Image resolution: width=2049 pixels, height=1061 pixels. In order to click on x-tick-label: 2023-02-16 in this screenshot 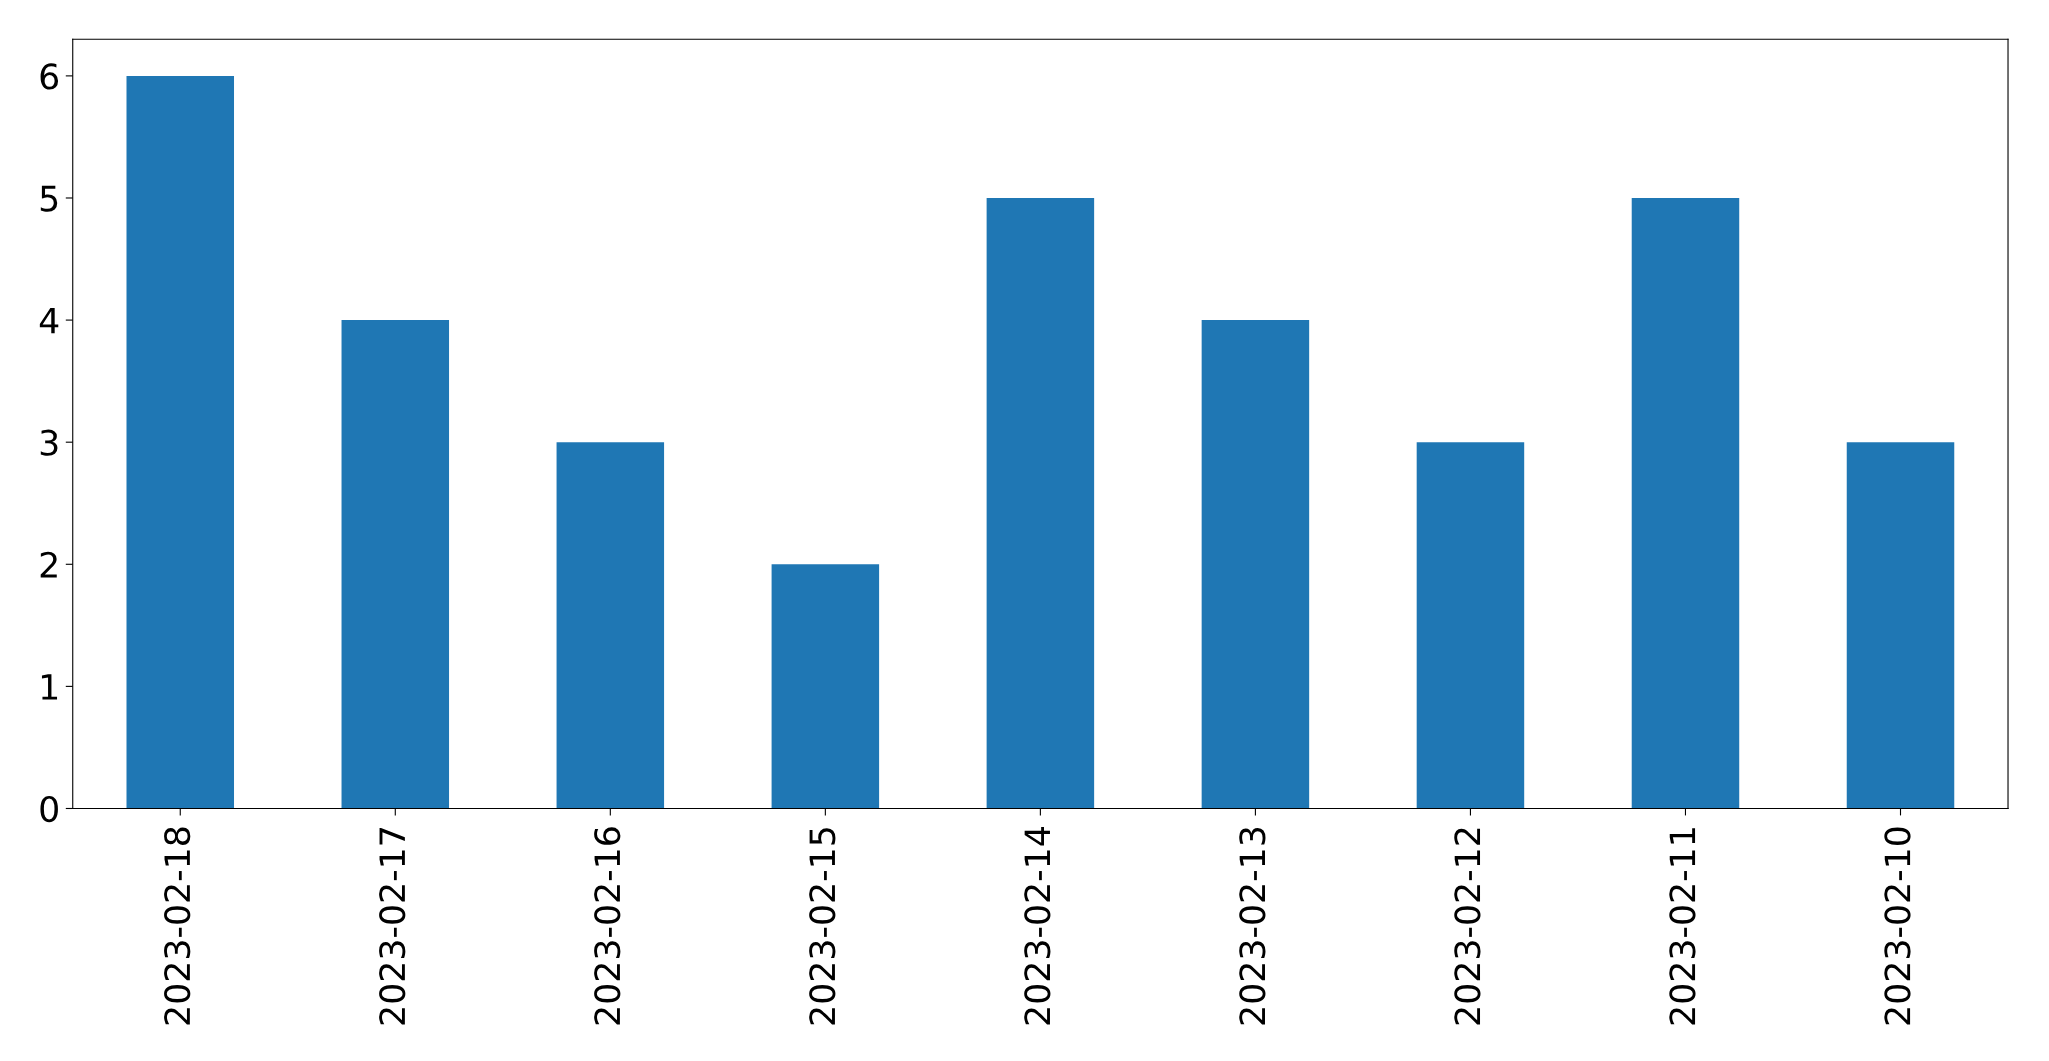, I will do `click(607, 926)`.